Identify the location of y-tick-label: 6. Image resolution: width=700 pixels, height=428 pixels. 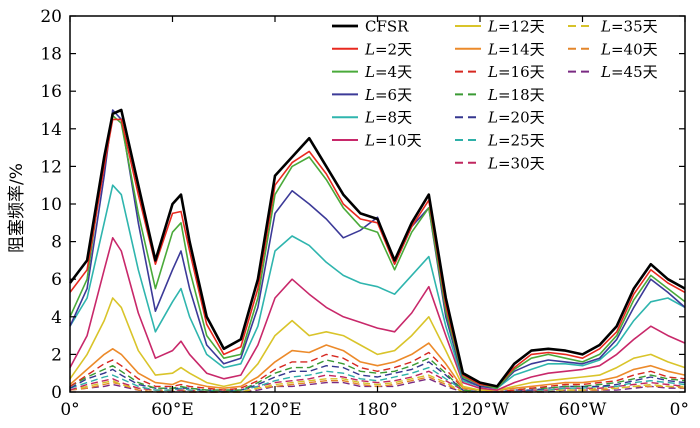
(56, 280).